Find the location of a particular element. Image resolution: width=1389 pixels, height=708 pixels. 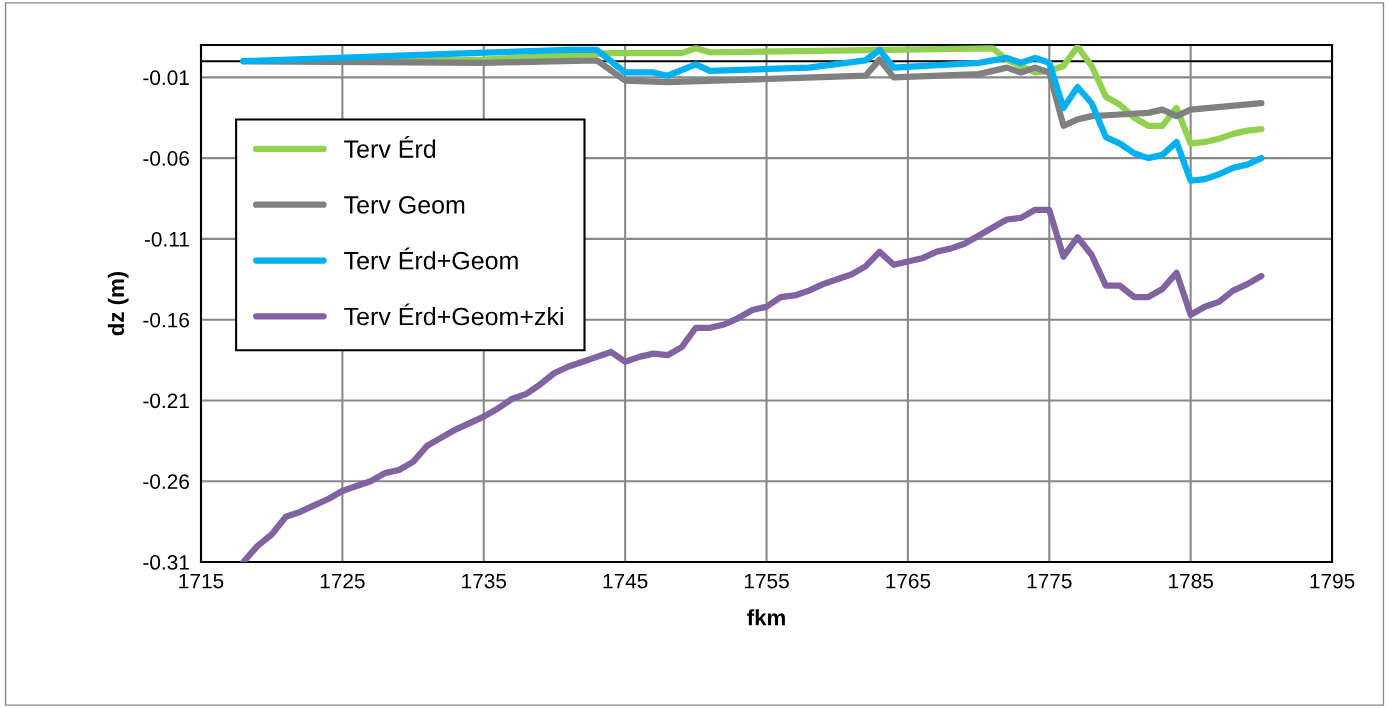

legend-label: Terv Érd+Geom+zki is located at coordinates (453, 314).